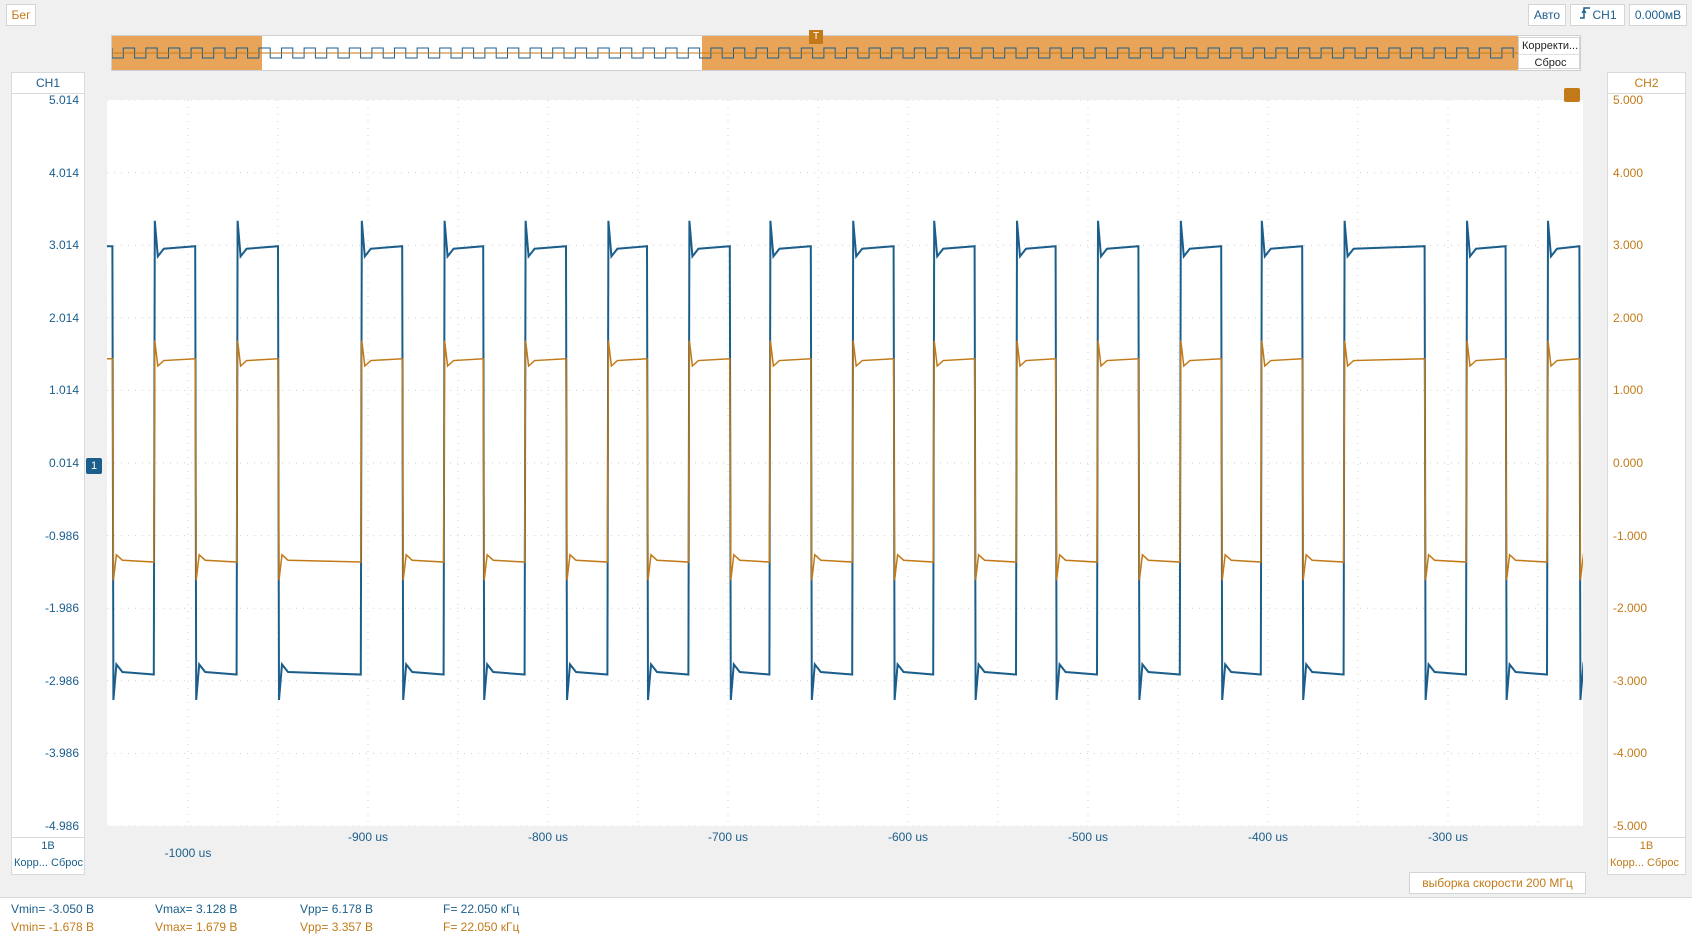 This screenshot has width=1692, height=940. What do you see at coordinates (481, 927) in the screenshot?
I see `ch2-freq: F= 22.050 кГц` at bounding box center [481, 927].